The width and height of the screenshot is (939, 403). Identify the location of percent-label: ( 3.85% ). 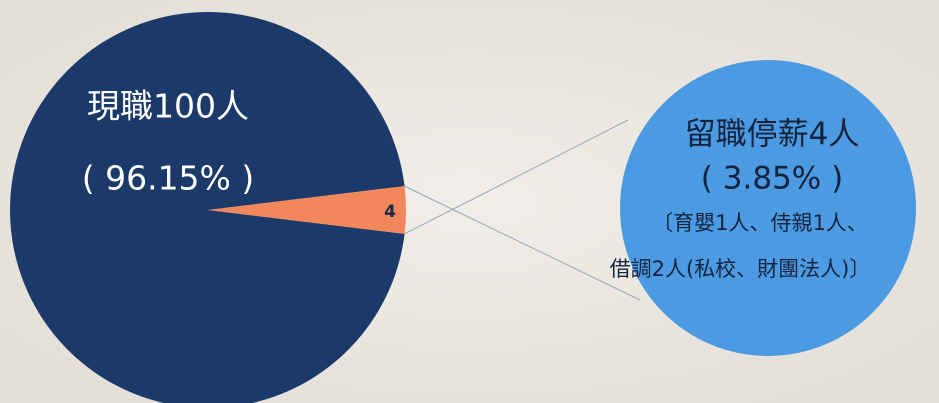
(772, 179).